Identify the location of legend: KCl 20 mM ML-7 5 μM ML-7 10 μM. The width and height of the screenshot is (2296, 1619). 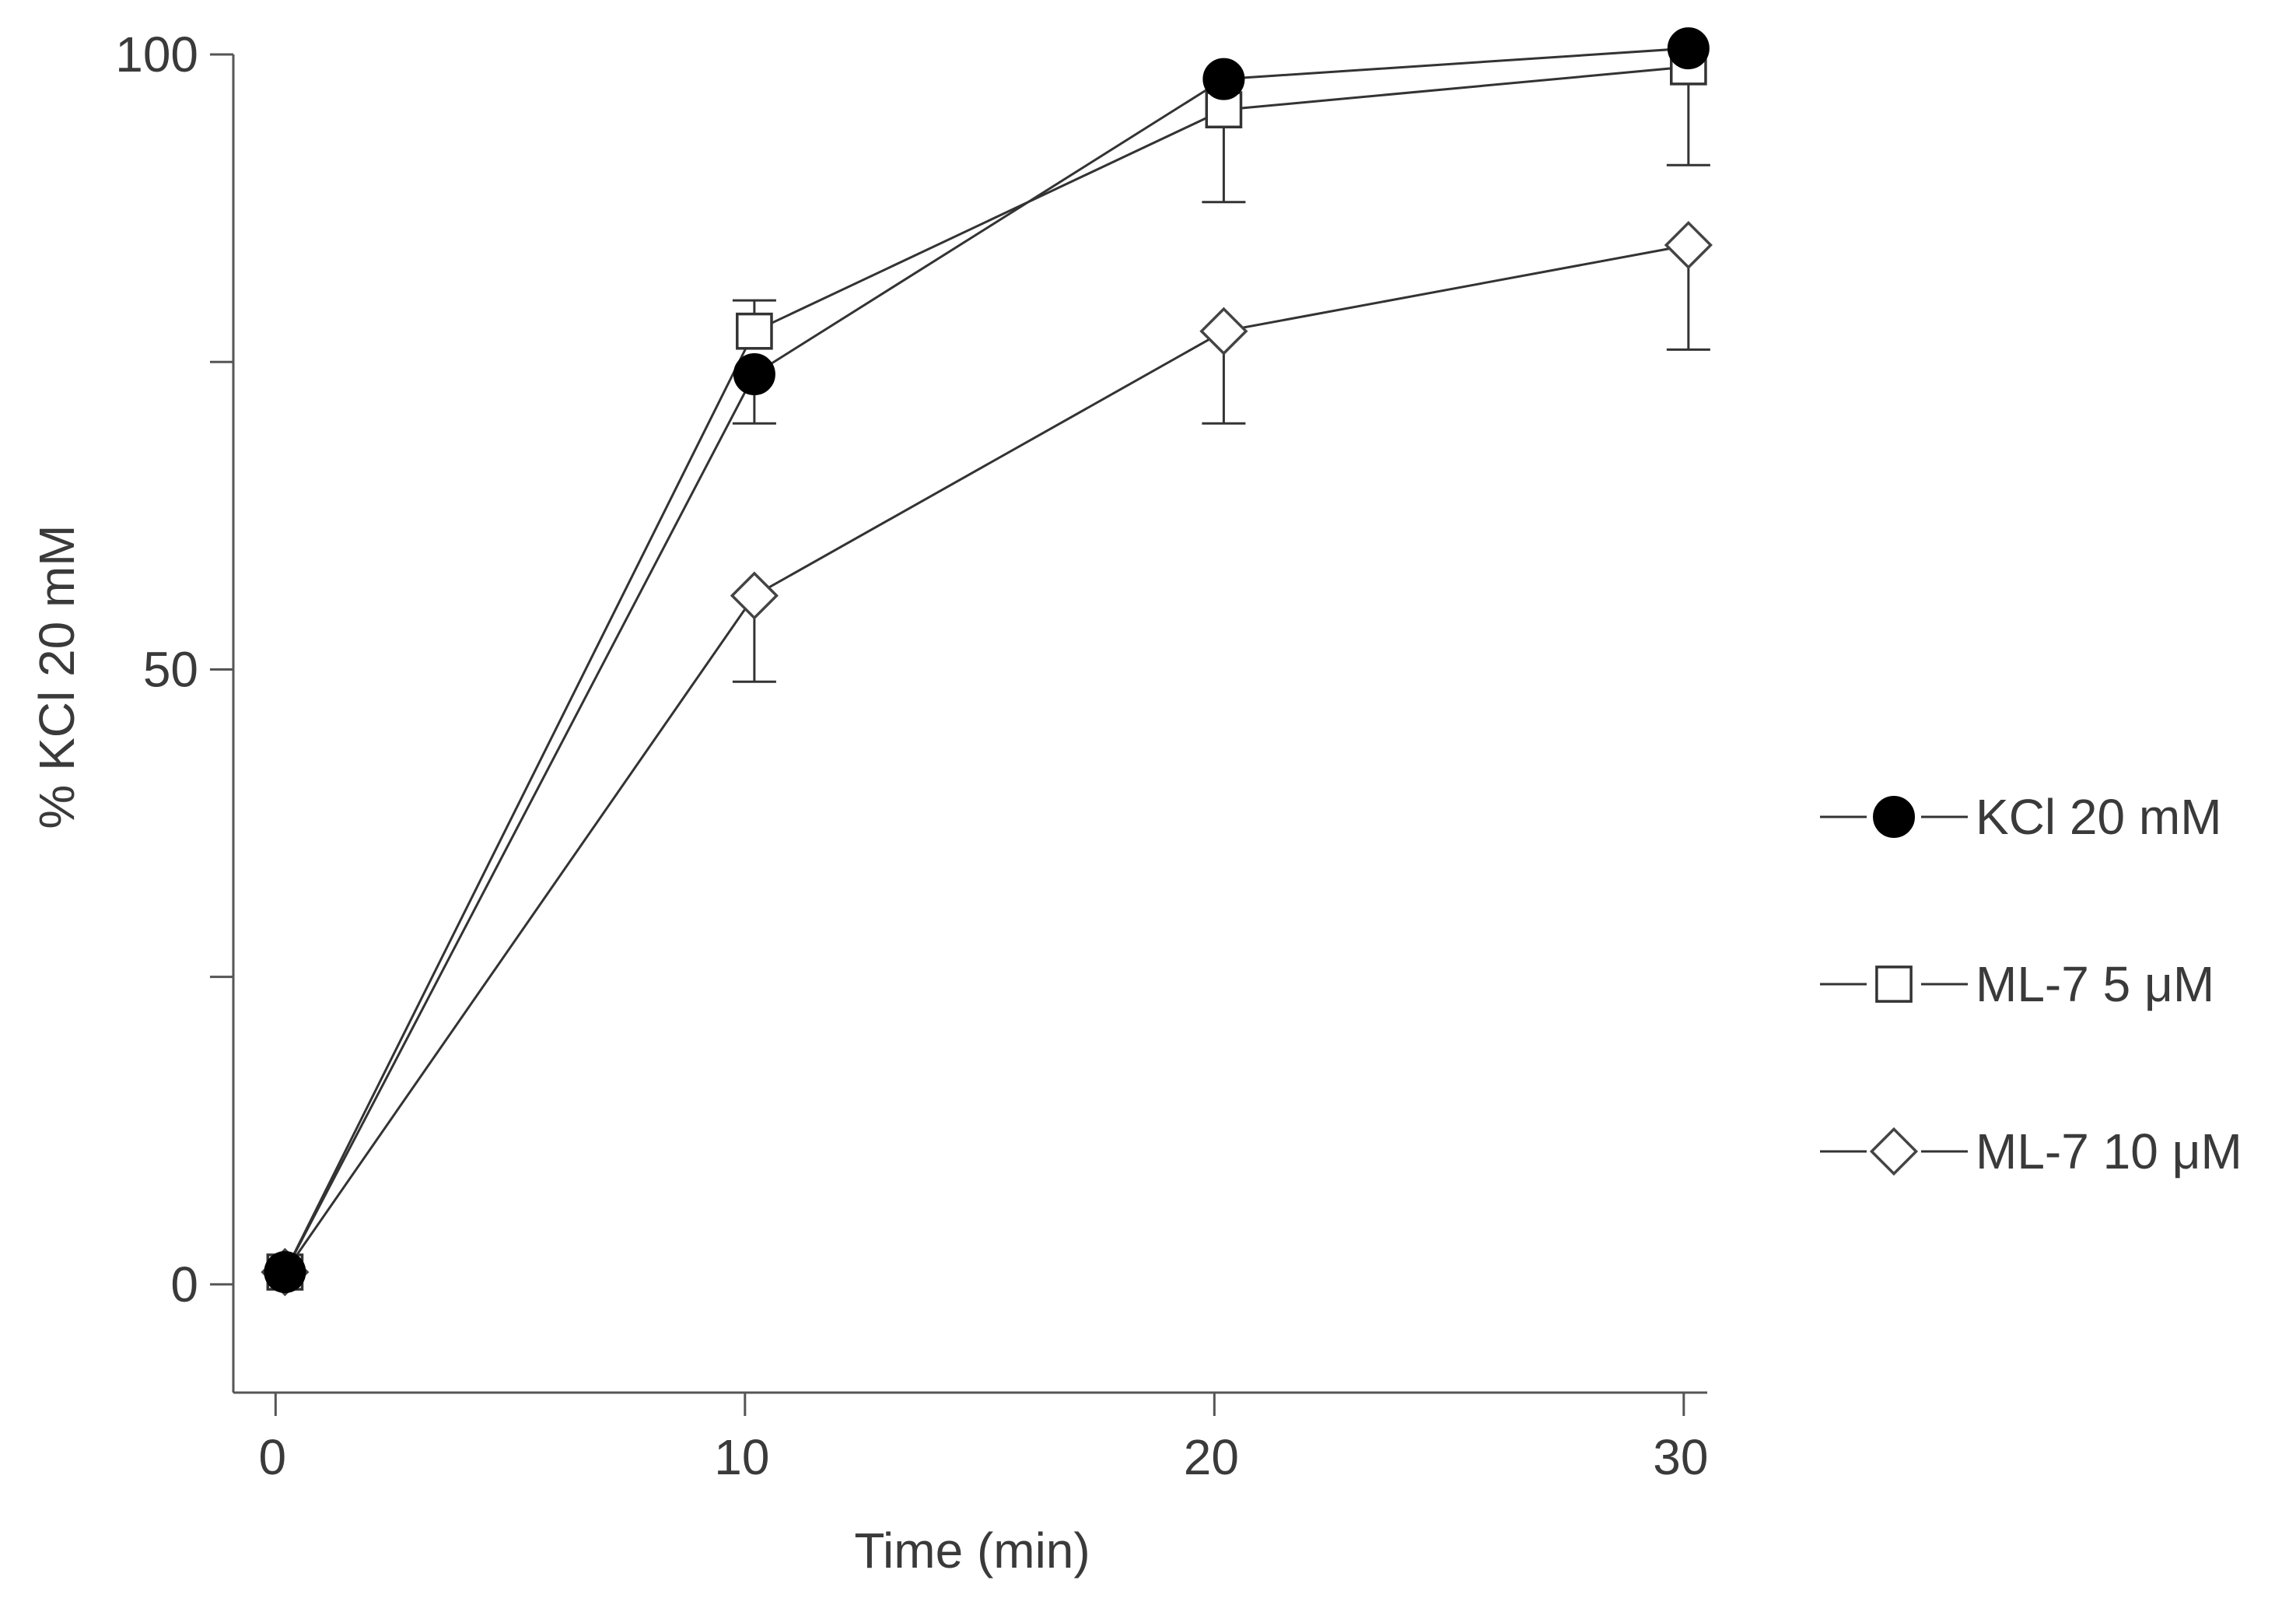
(2031, 984).